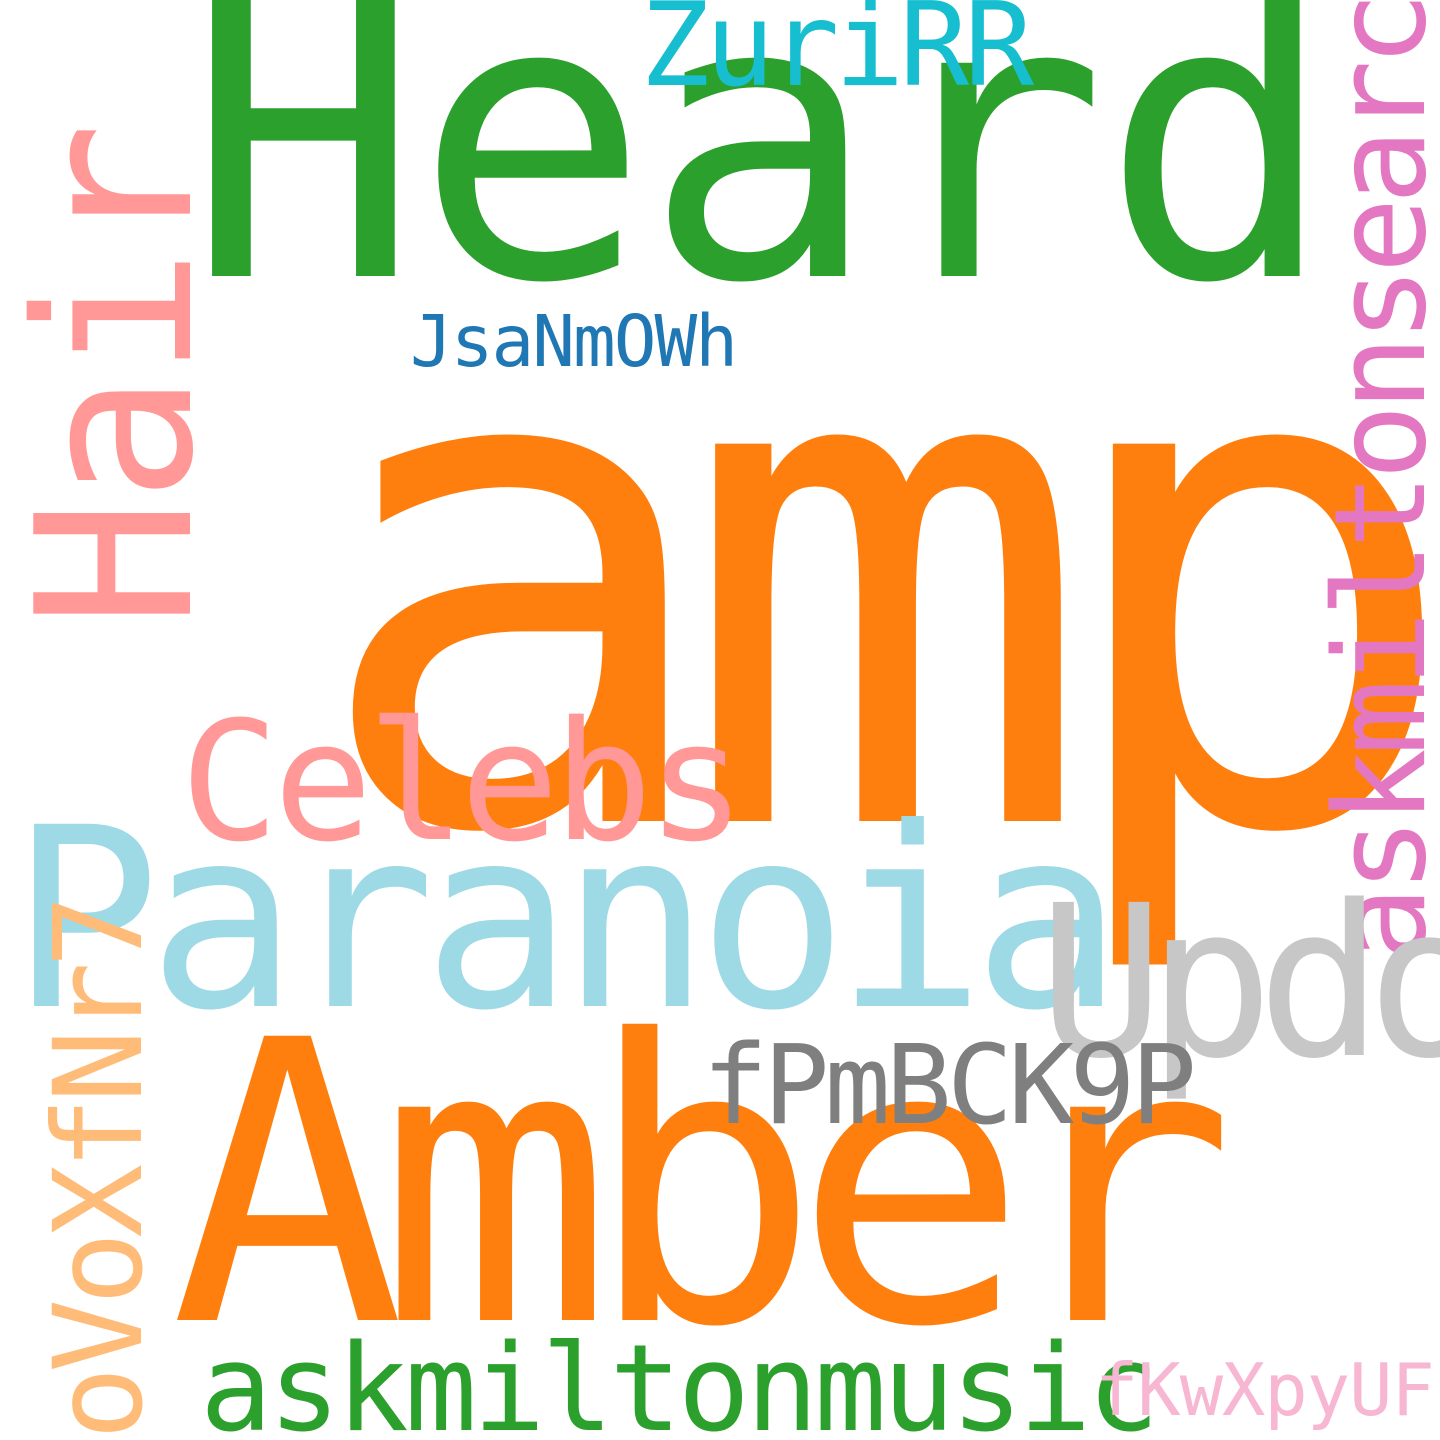 The height and width of the screenshot is (1440, 1440). Describe the element at coordinates (949, 1085) in the screenshot. I see `word-fpmbck9p: fPmBCK9P` at that location.